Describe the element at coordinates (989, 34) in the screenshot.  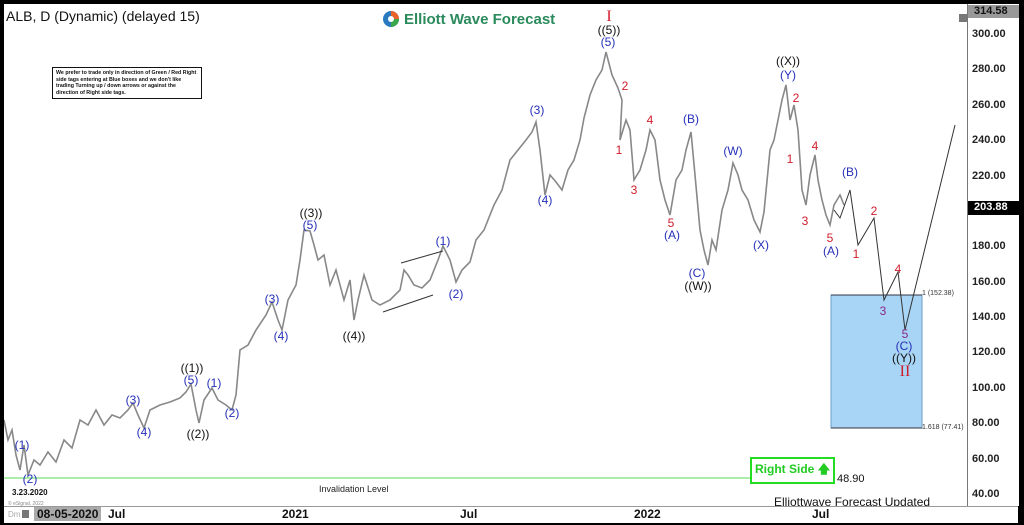
I see `price-tick: 300.00` at that location.